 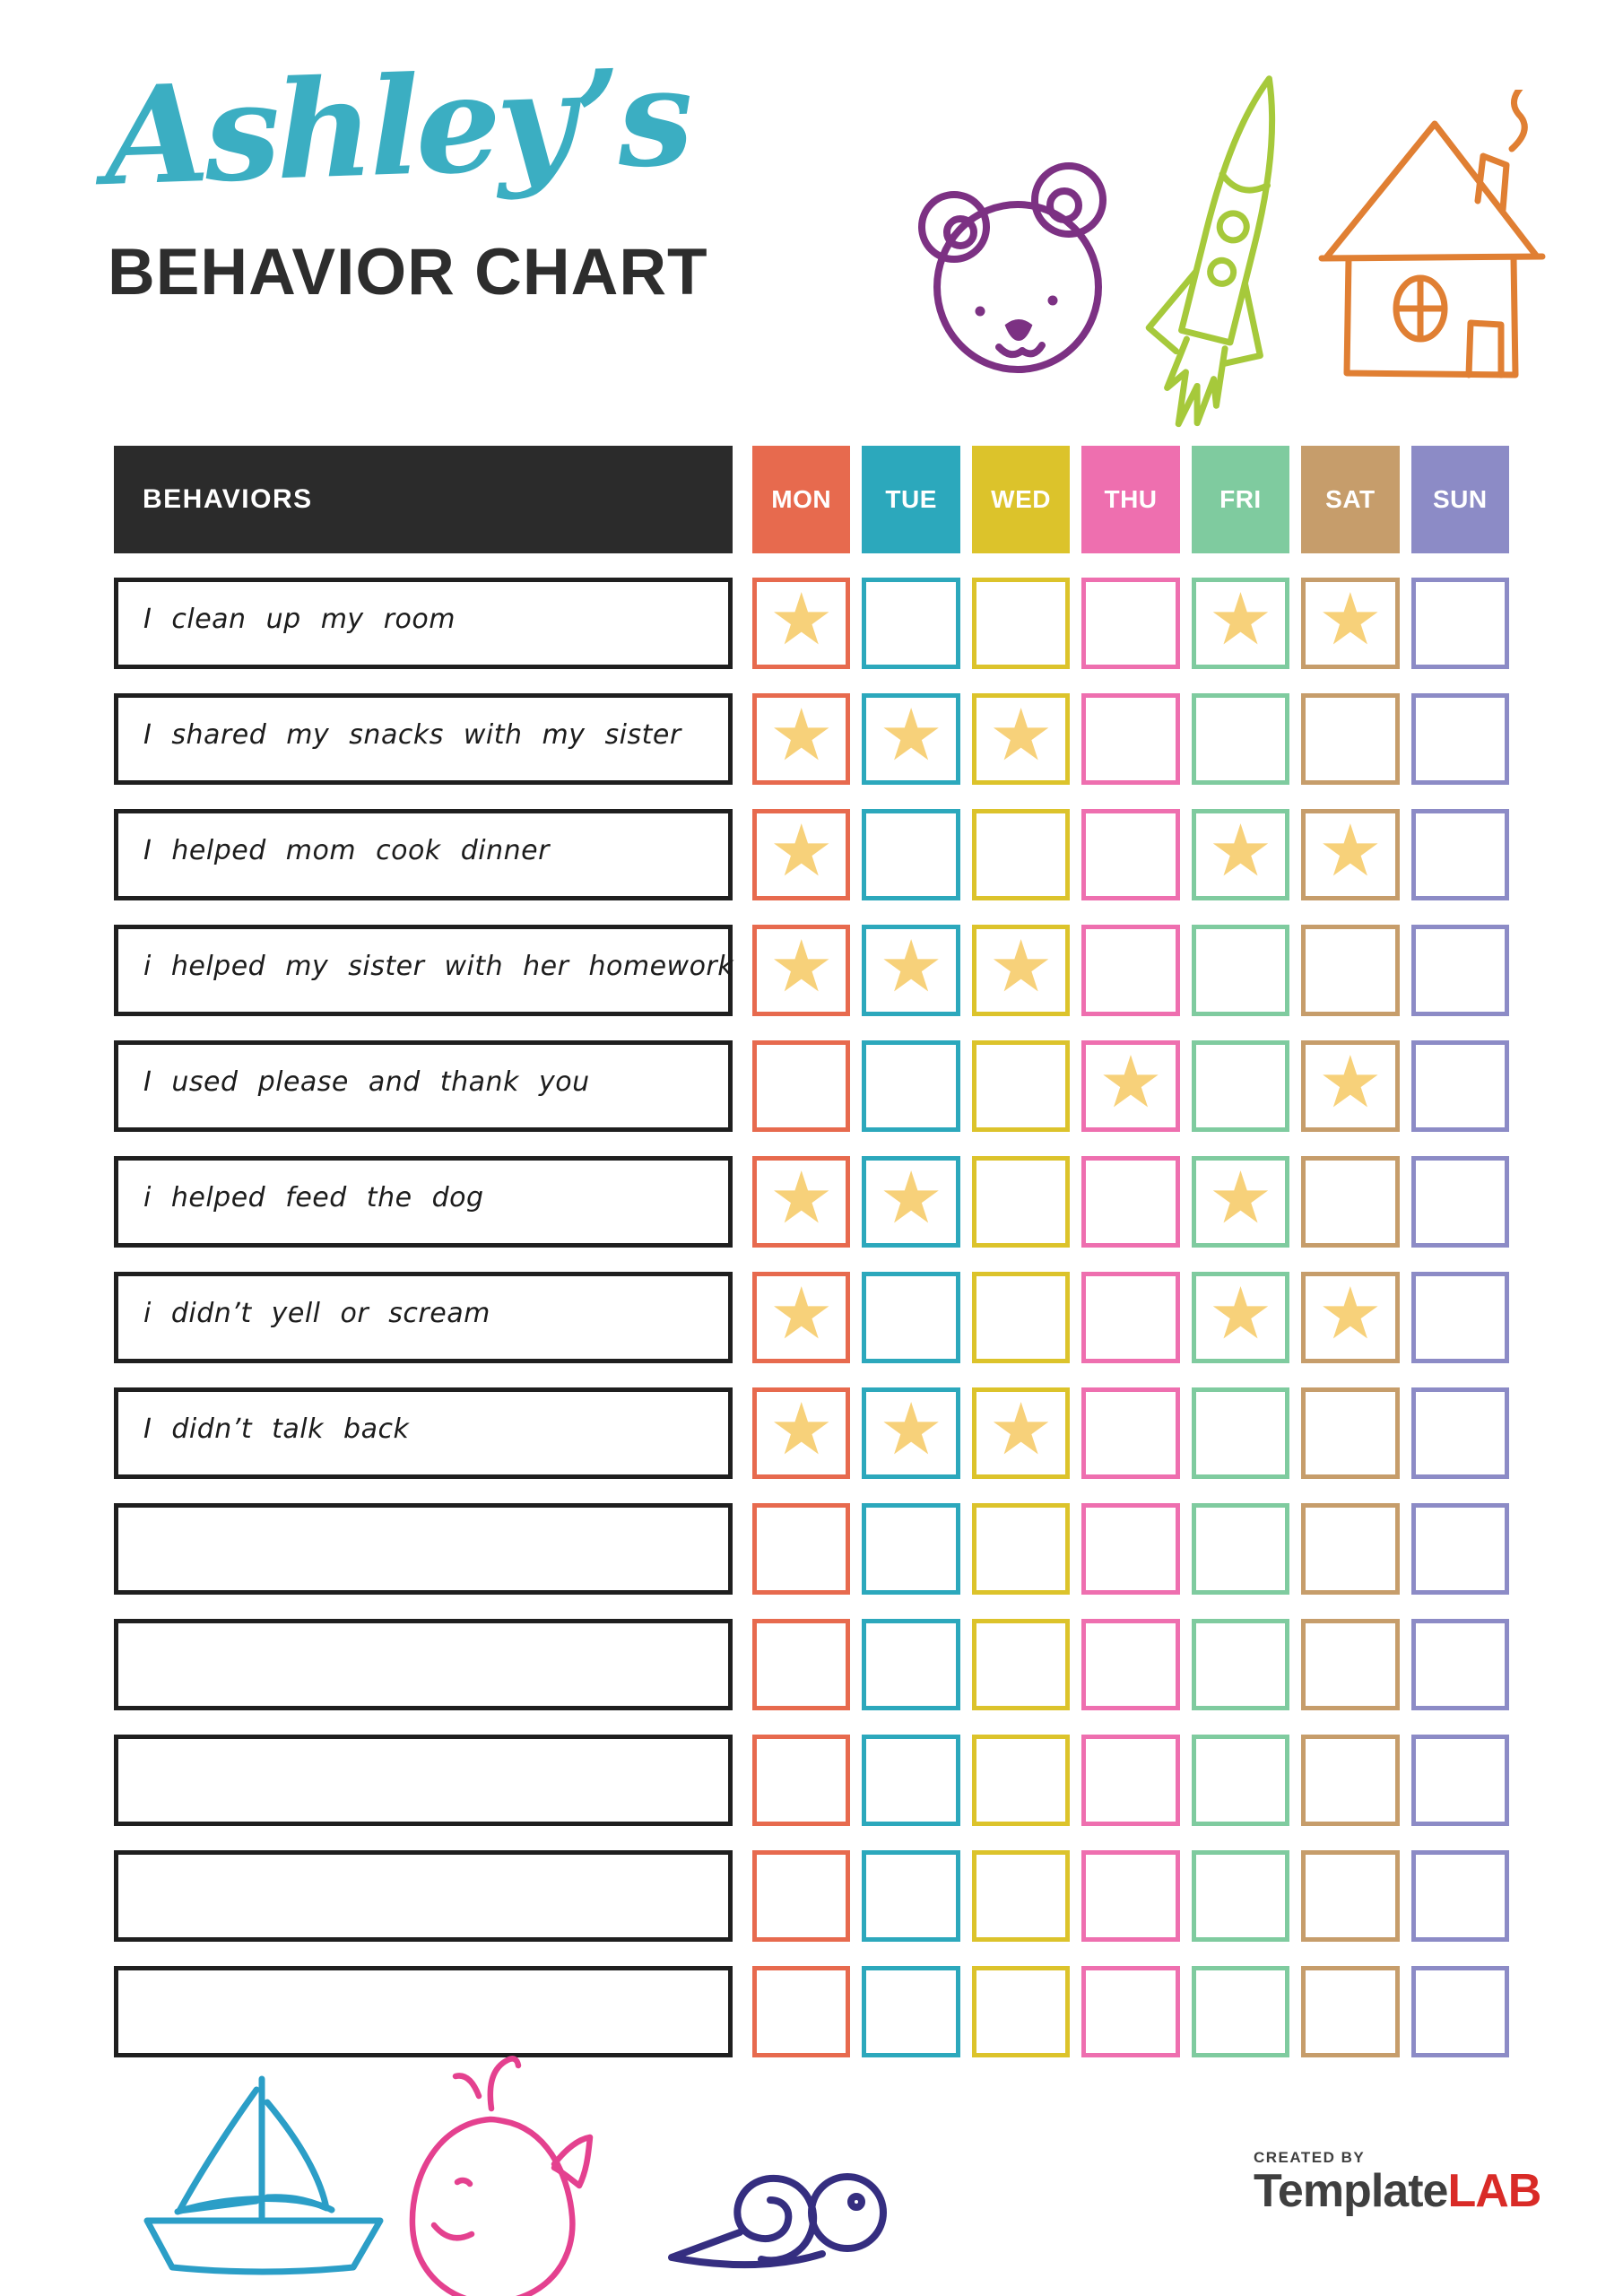 I want to click on star-cell-row3-fri: ★, so click(x=1240, y=854).